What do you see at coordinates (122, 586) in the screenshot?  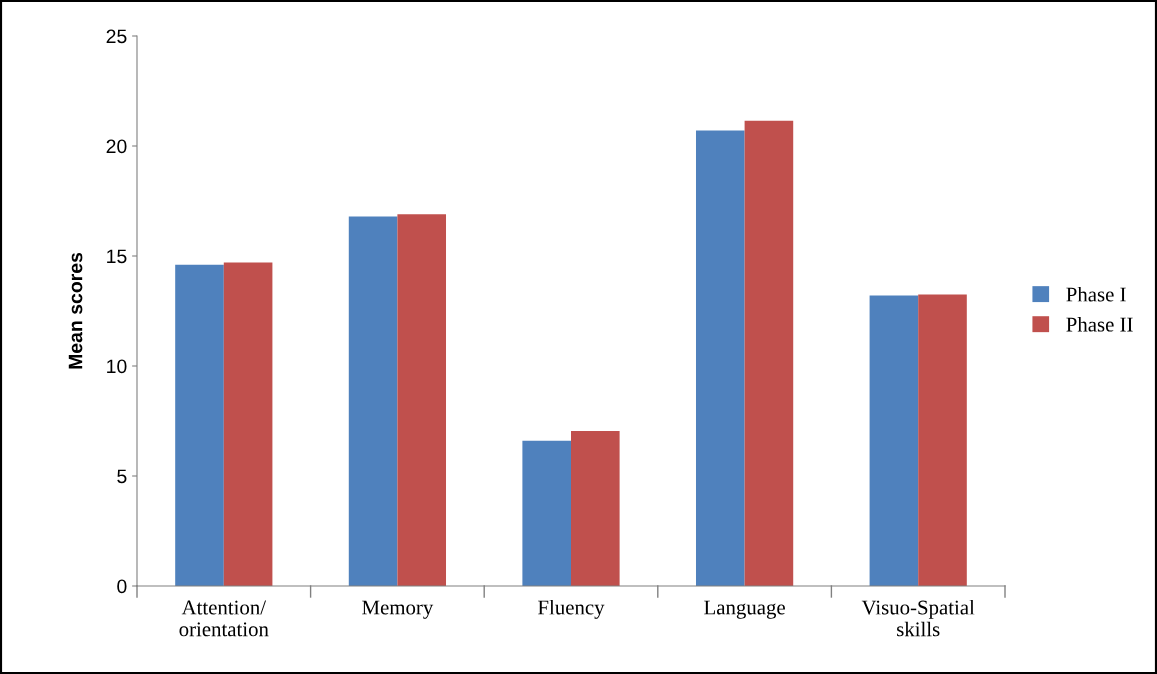 I see `y-tick-label: 0` at bounding box center [122, 586].